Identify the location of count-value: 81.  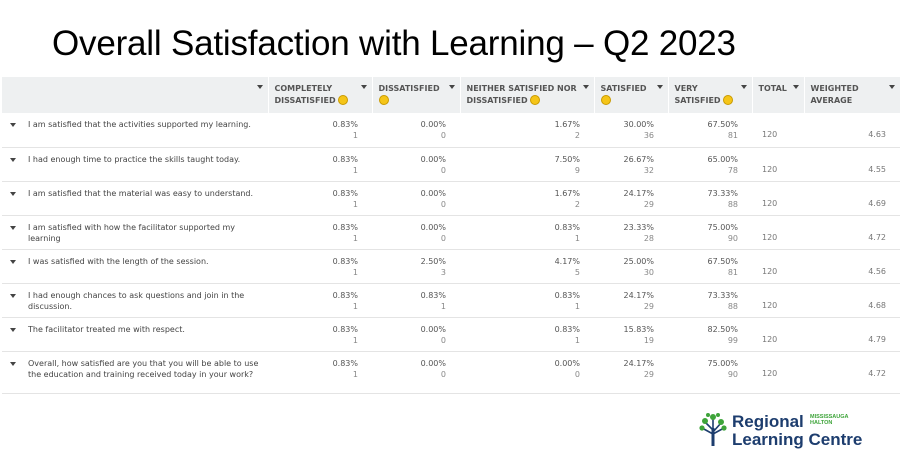
(732, 272).